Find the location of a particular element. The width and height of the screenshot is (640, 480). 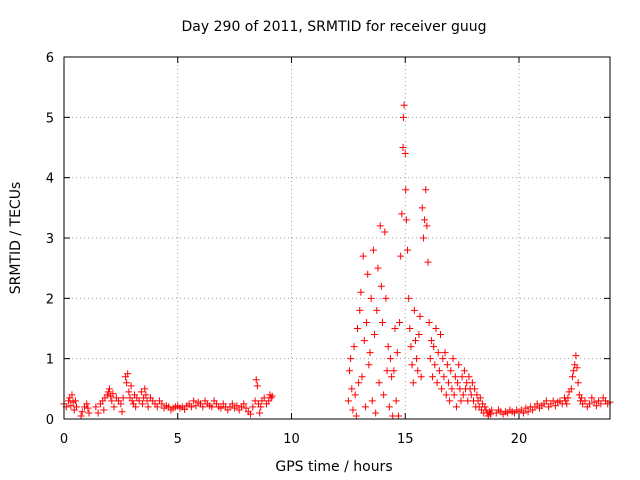

y-tick-label: 6 is located at coordinates (50, 58).